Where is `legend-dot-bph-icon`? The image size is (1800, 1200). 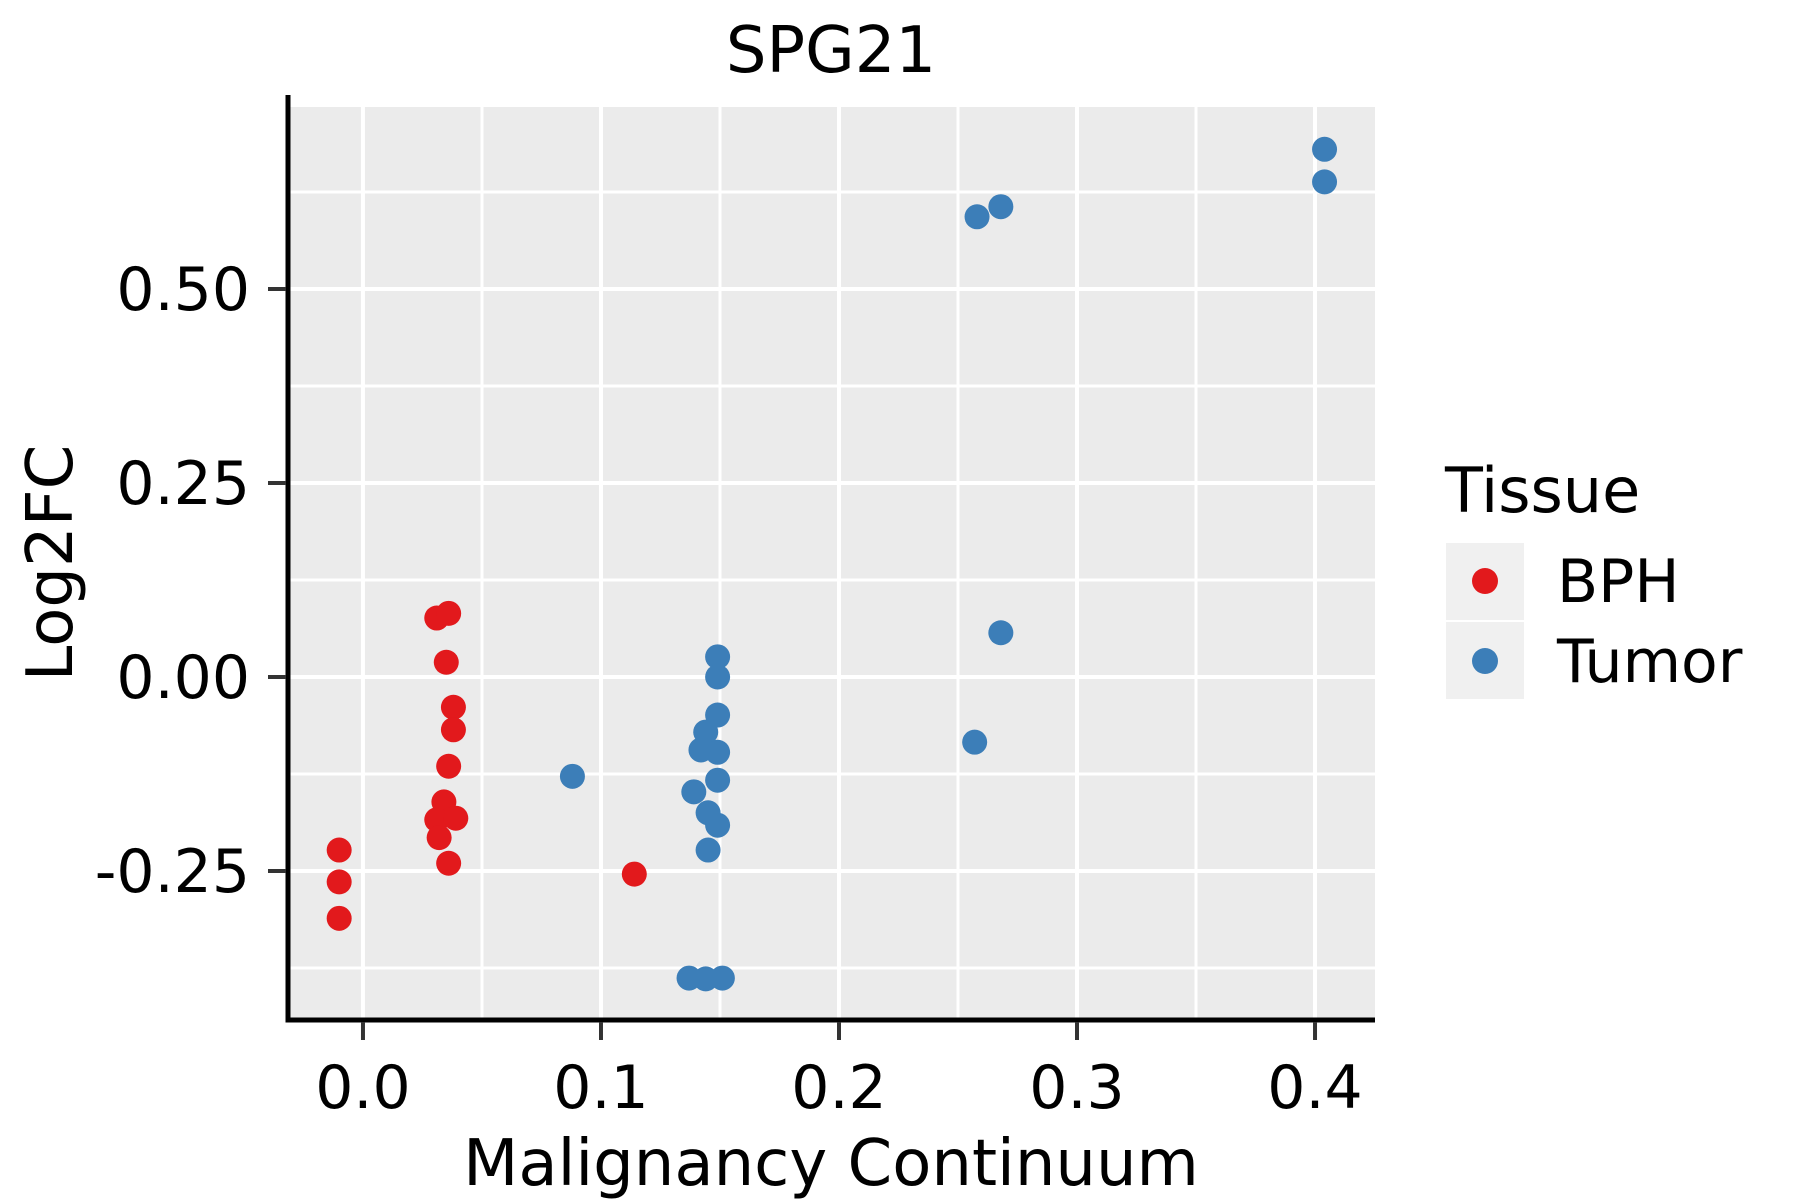
legend-dot-bph-icon is located at coordinates (1485, 581).